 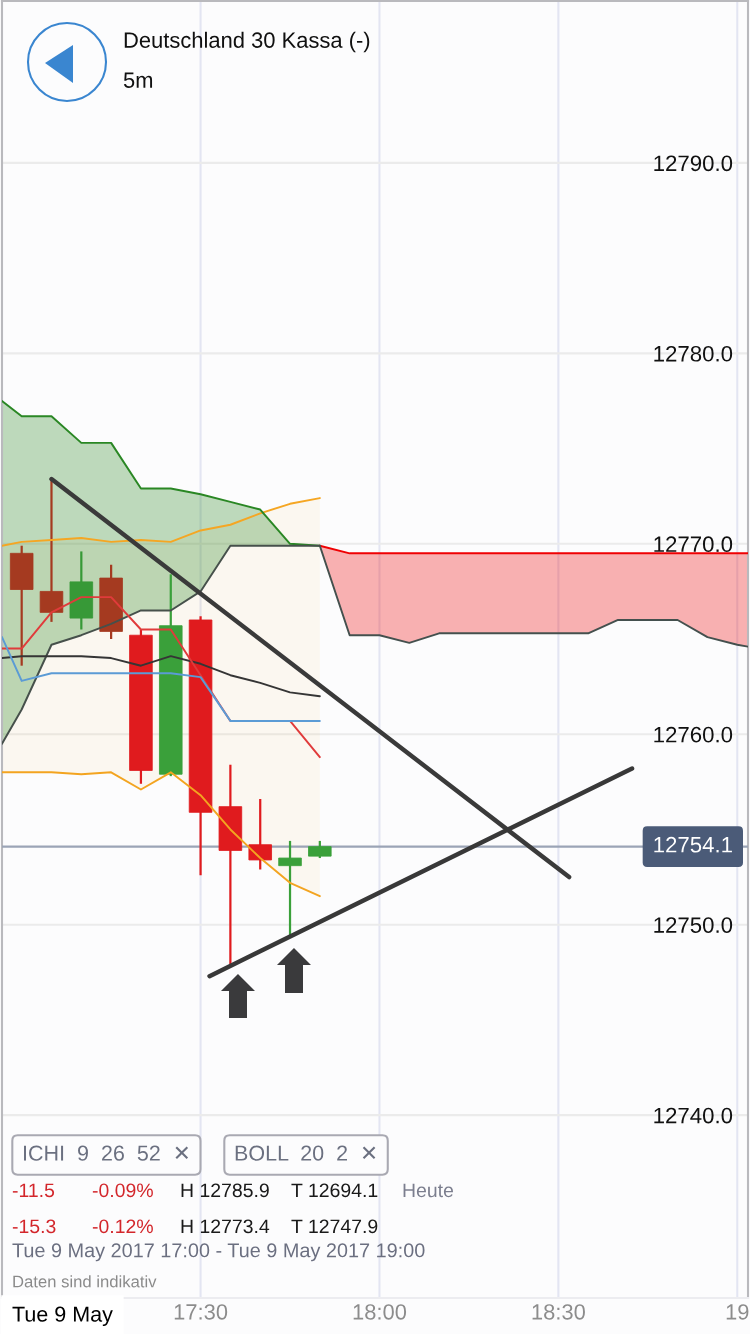 I want to click on x-tick-label: 18:00, so click(x=380, y=1312).